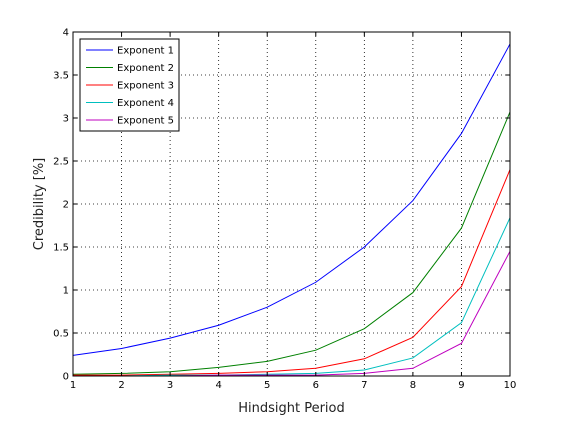 This screenshot has height=423, width=562. I want to click on y-tick-label: 3.5, so click(61, 76).